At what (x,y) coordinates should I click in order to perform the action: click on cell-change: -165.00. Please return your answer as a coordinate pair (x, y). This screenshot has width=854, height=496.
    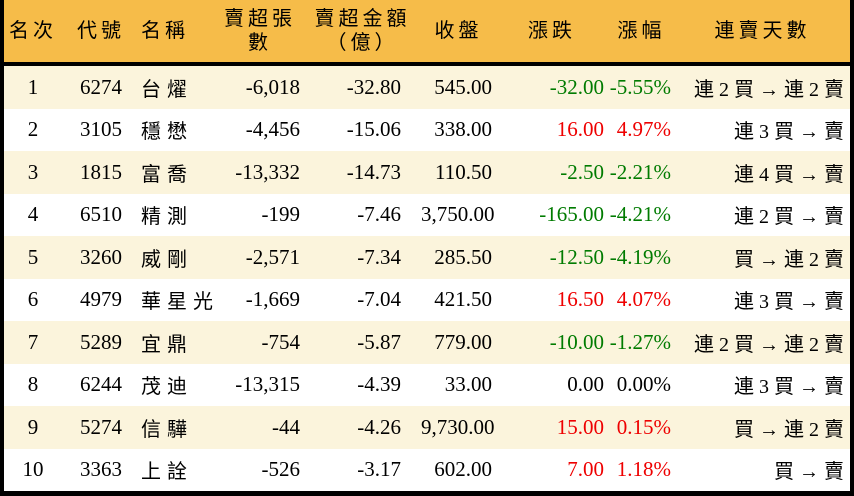
    Looking at the image, I should click on (571, 214).